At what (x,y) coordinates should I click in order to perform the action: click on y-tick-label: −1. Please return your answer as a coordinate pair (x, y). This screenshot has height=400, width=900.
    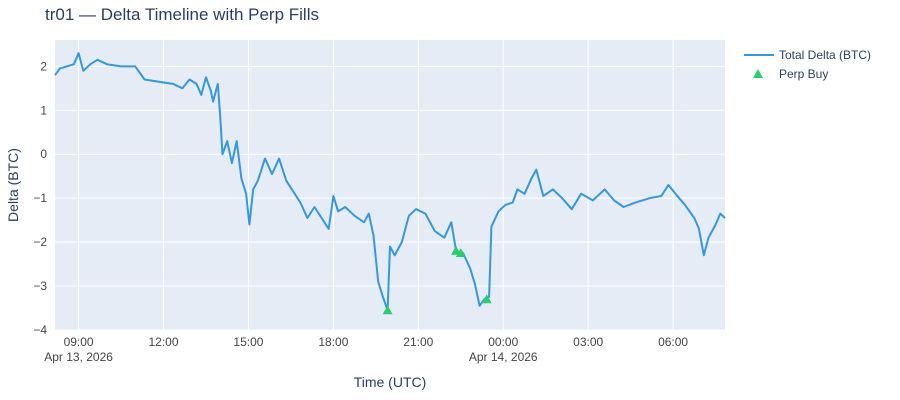
    Looking at the image, I should click on (40, 198).